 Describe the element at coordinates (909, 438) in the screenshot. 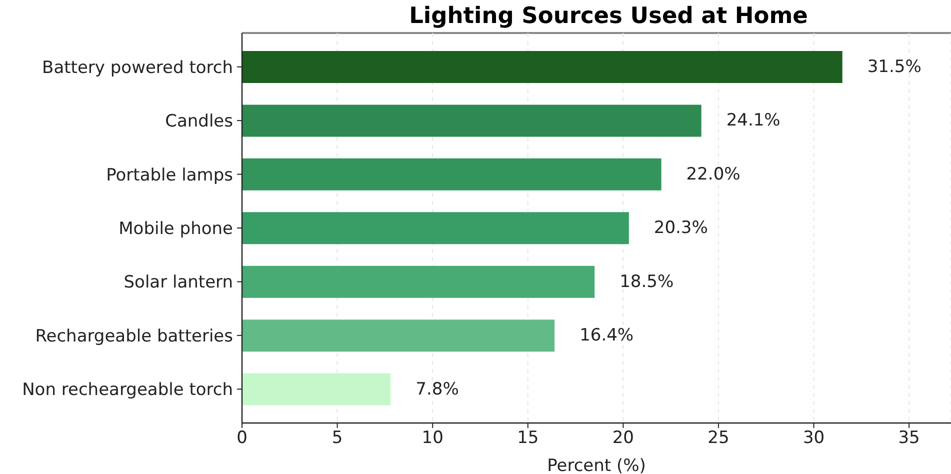

I see `x-tick-label: 35` at that location.